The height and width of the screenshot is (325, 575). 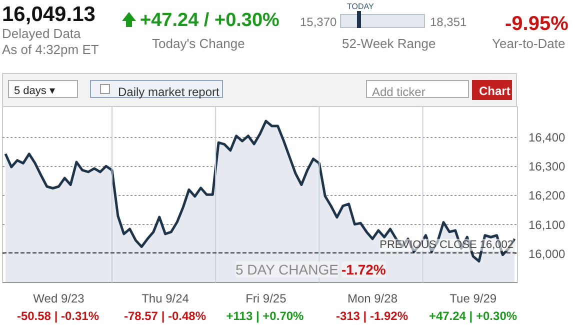 What do you see at coordinates (364, 270) in the screenshot?
I see `annotation: -1.72%` at bounding box center [364, 270].